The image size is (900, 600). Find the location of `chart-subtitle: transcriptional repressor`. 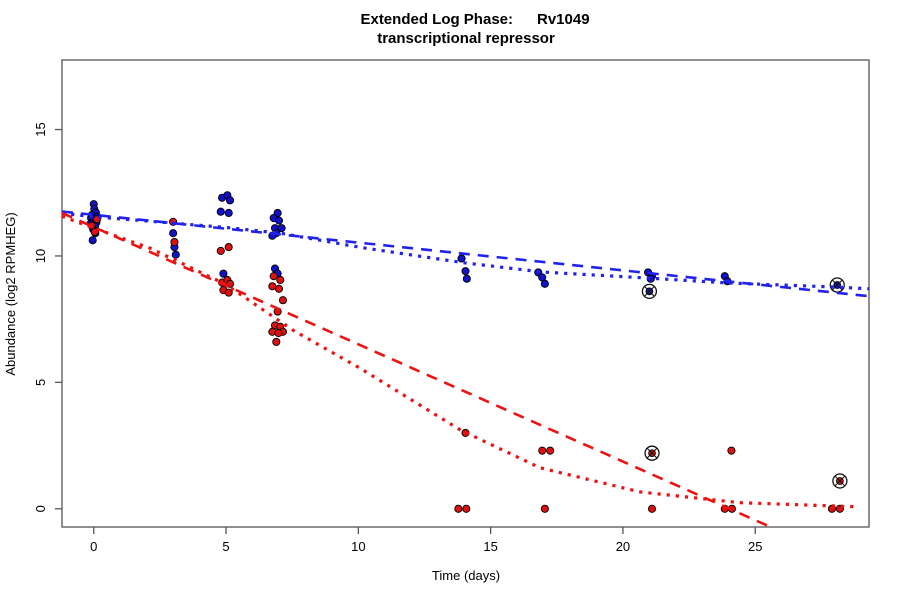

chart-subtitle: transcriptional repressor is located at coordinates (466, 38).